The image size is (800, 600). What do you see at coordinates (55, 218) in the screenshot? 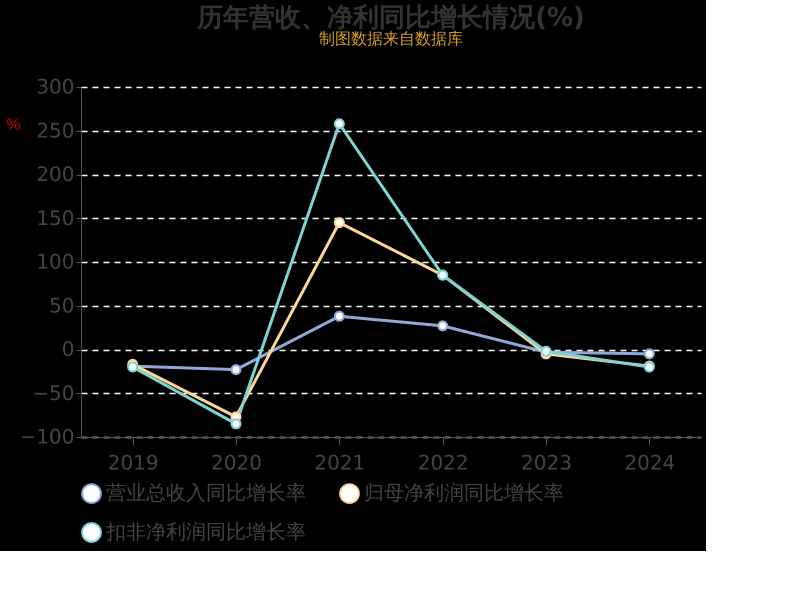
I see `y-tick-label: 150` at bounding box center [55, 218].